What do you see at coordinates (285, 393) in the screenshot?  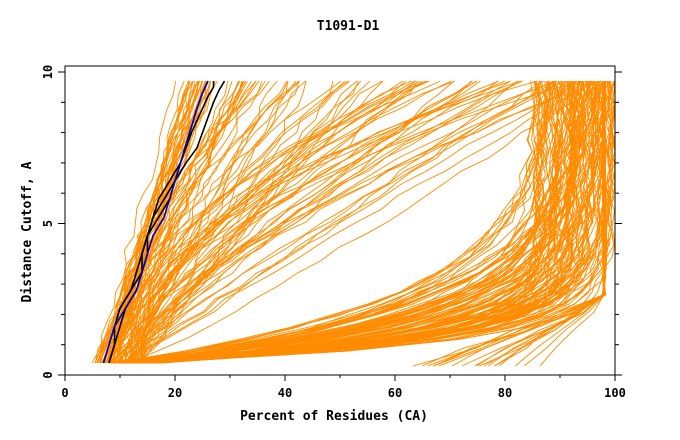 I see `x-tick-label: 40` at bounding box center [285, 393].